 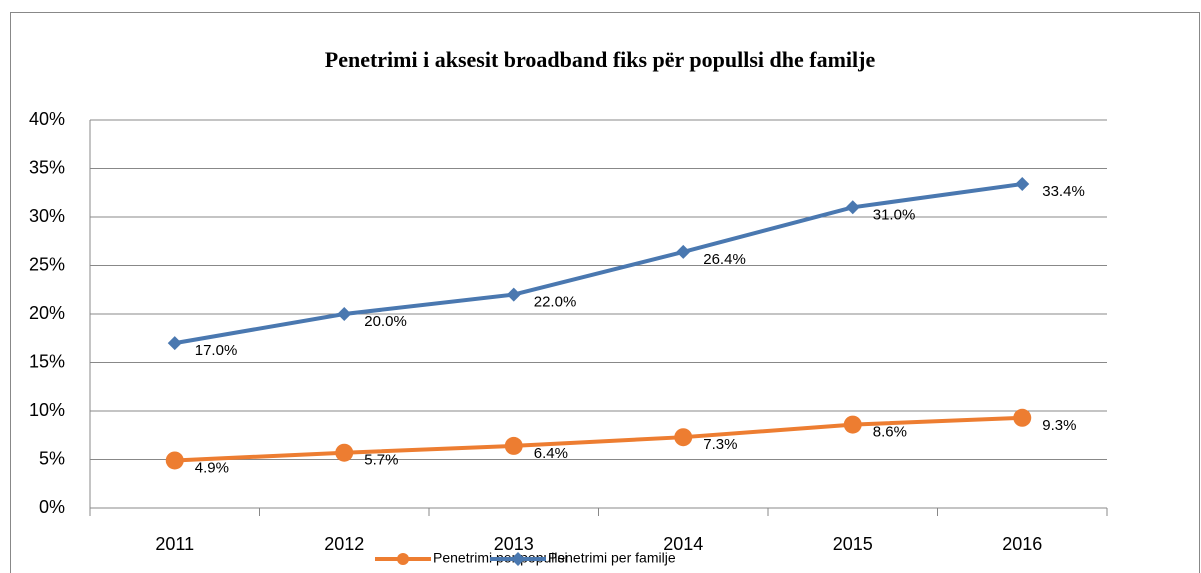 What do you see at coordinates (514, 544) in the screenshot?
I see `x-tick-label: 2013` at bounding box center [514, 544].